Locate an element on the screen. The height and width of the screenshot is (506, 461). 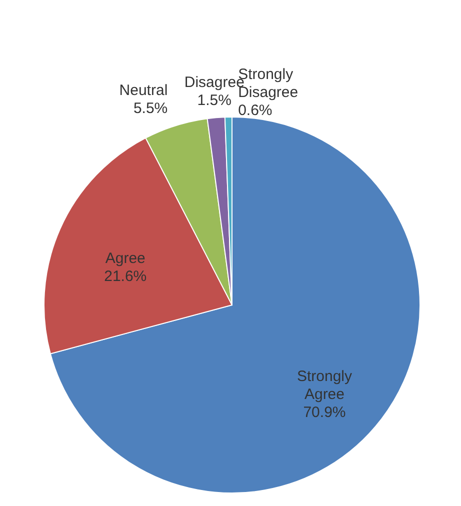
data-label: 21.6% is located at coordinates (125, 276).